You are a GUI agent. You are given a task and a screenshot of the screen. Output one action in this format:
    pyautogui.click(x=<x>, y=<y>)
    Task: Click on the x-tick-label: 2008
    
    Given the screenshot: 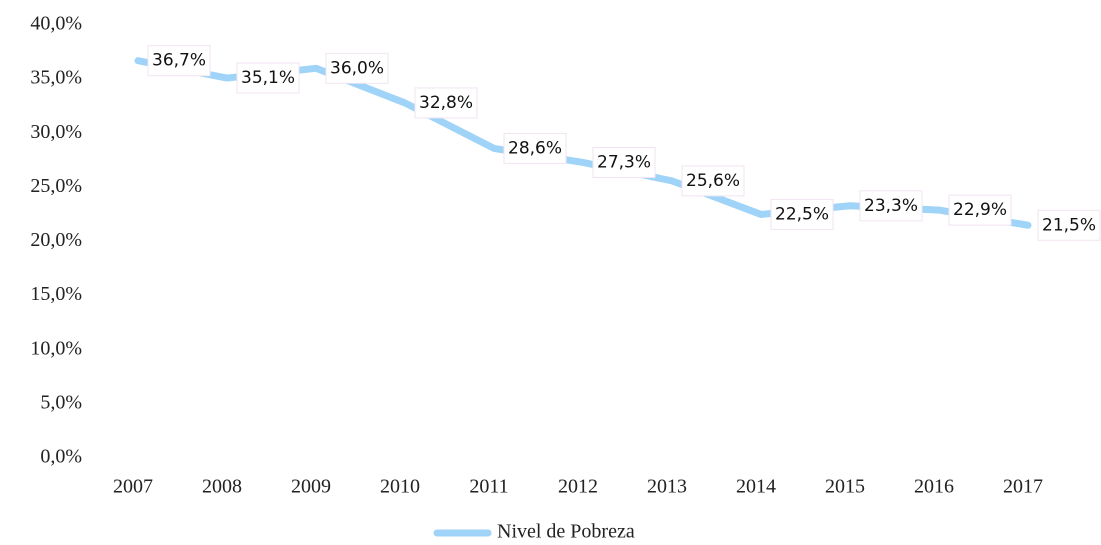 What is the action you would take?
    pyautogui.click(x=222, y=487)
    